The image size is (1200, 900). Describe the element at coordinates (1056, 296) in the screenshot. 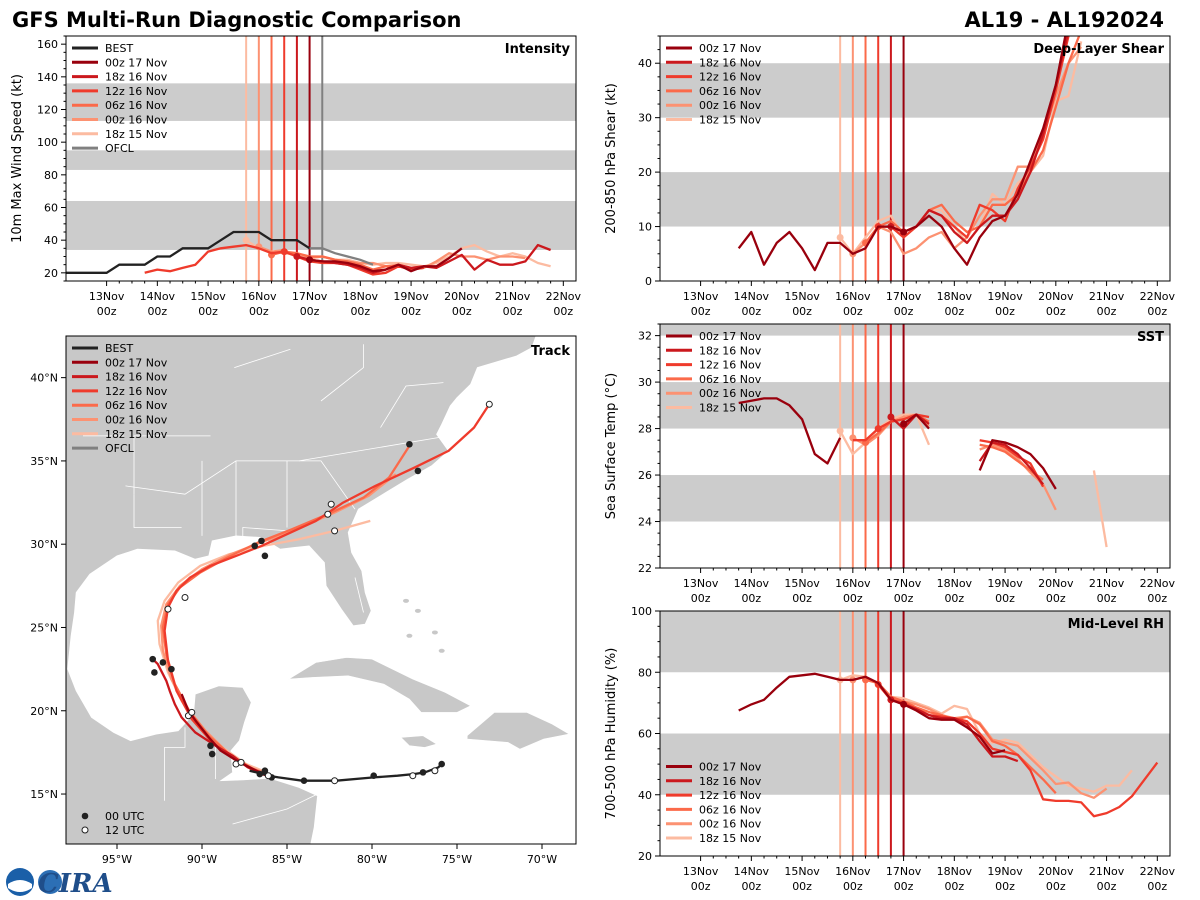

I see `shear-xtick-label: 20Nov` at that location.